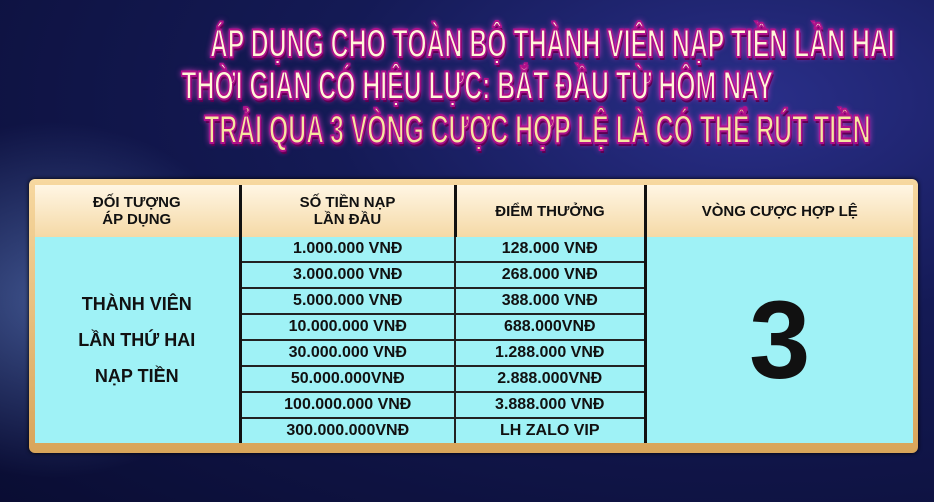 This screenshot has height=502, width=934. What do you see at coordinates (346, 379) in the screenshot?
I see `deposit-cell: 50.000.000VNĐ` at bounding box center [346, 379].